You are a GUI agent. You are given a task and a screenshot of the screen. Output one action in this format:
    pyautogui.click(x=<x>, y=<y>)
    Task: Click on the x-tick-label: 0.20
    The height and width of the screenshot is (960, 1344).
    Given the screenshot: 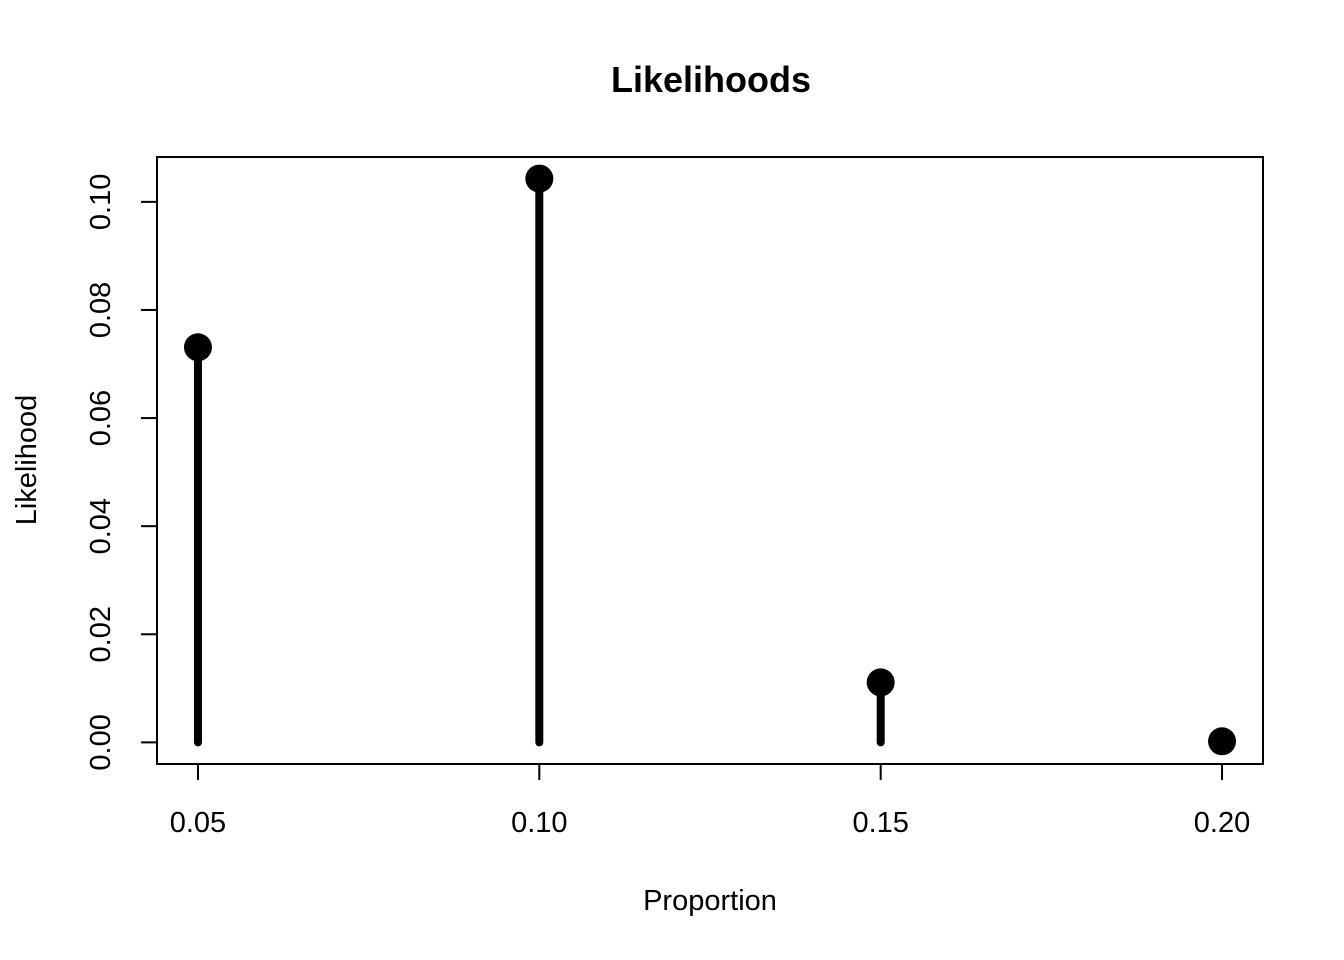 What is the action you would take?
    pyautogui.click(x=1222, y=823)
    